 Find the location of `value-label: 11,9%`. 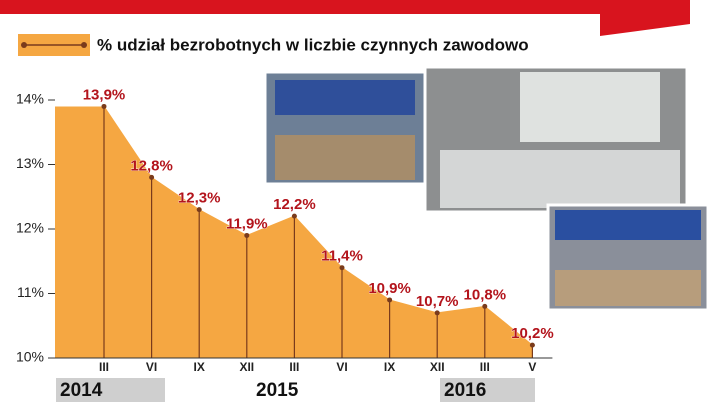

value-label: 11,9% is located at coordinates (247, 223).